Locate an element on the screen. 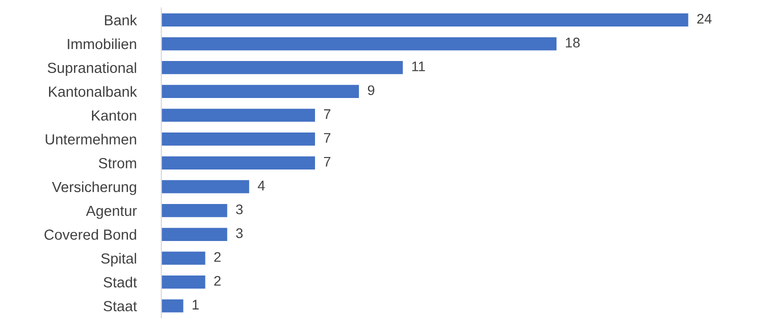 The image size is (761, 321). y-tick-label: Stadt is located at coordinates (120, 282).